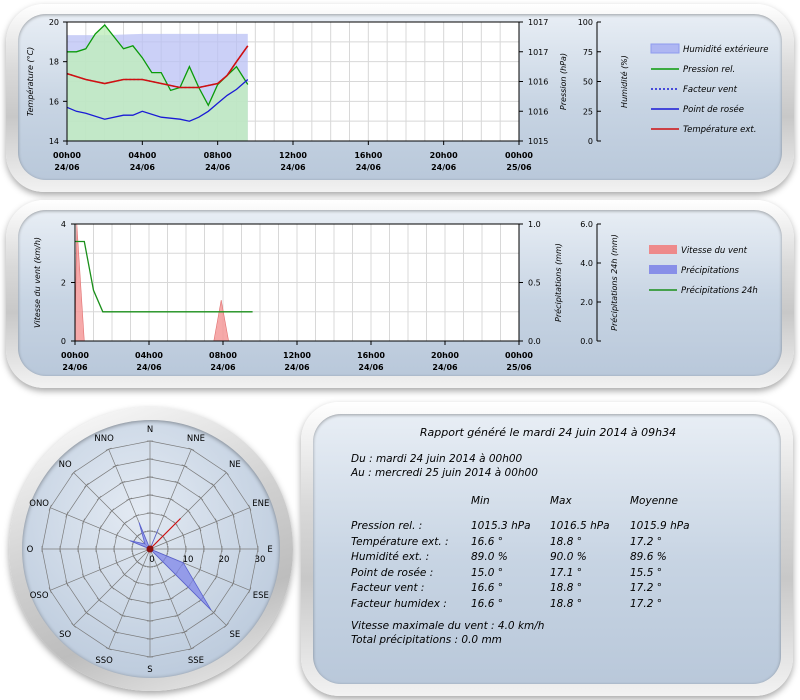  I want to click on series-pression-rel-, so click(158, 65).